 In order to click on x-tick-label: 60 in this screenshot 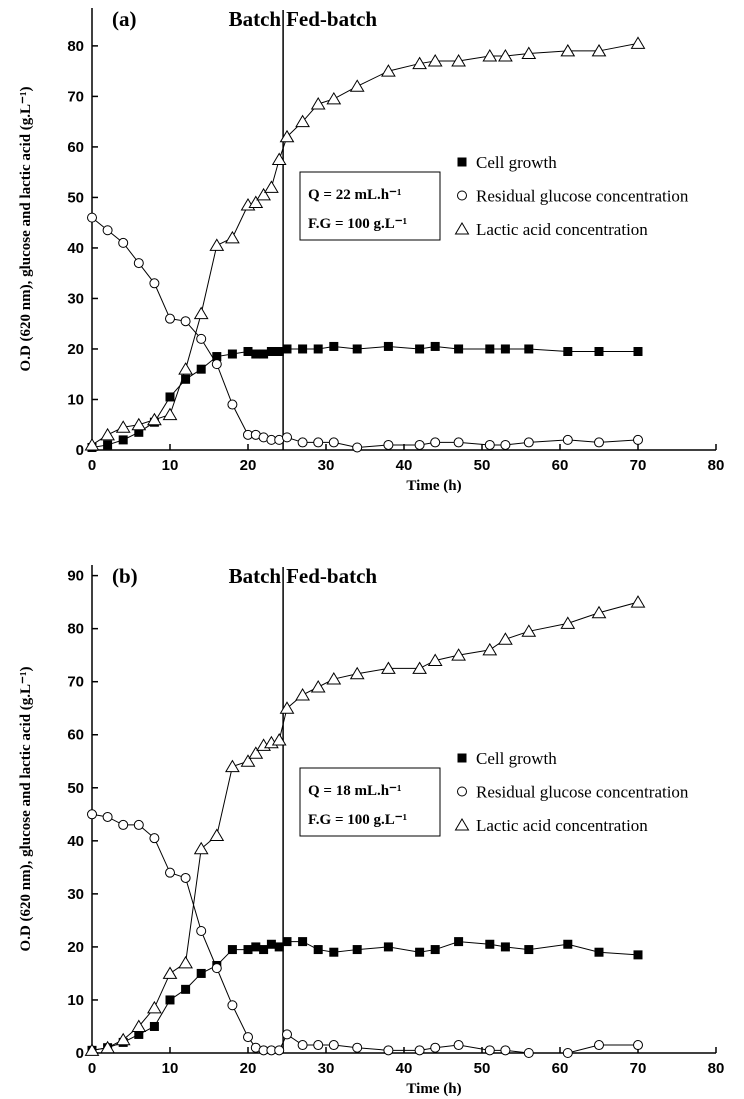, I will do `click(560, 465)`.